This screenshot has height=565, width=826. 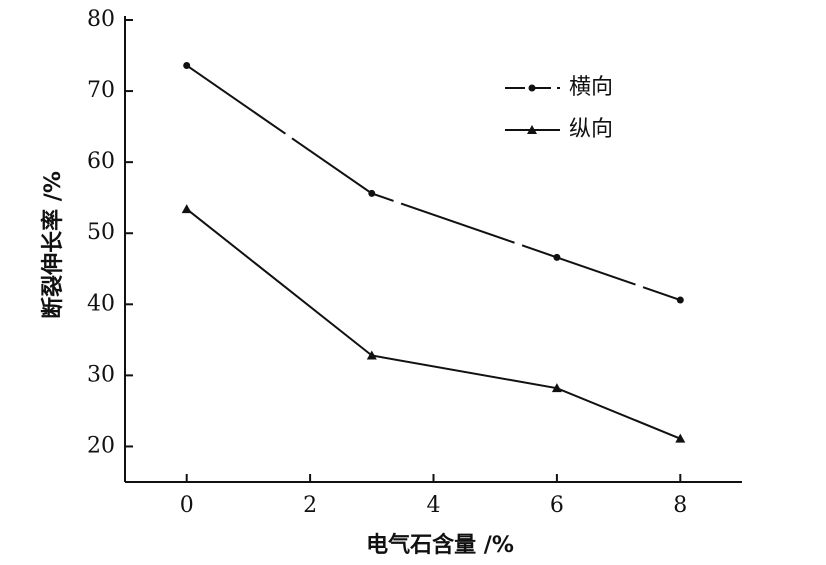 I want to click on y-tick-label: 70, so click(x=101, y=90).